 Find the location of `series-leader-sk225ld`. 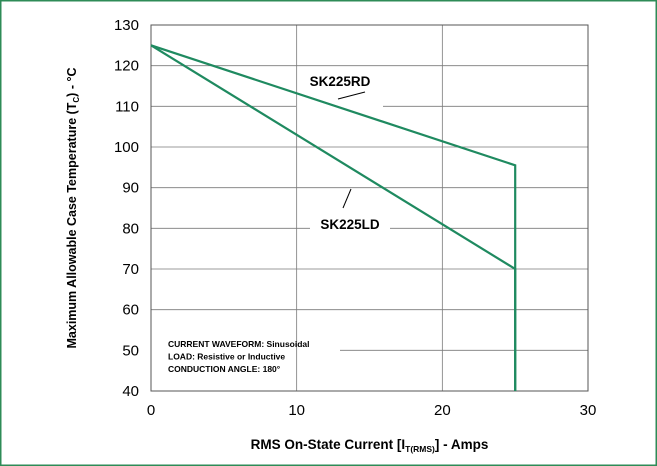

series-leader-sk225ld is located at coordinates (347, 198).